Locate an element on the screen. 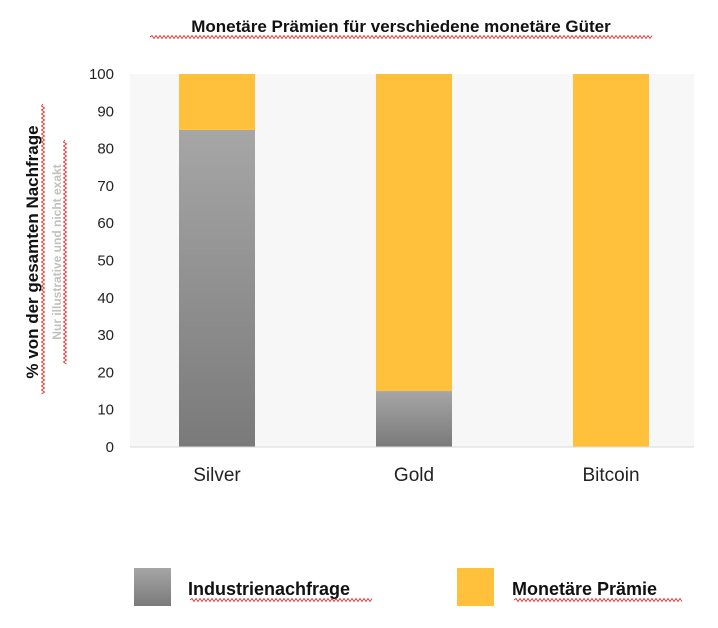 The image size is (718, 628). y-tick-label: 20 is located at coordinates (105, 372).